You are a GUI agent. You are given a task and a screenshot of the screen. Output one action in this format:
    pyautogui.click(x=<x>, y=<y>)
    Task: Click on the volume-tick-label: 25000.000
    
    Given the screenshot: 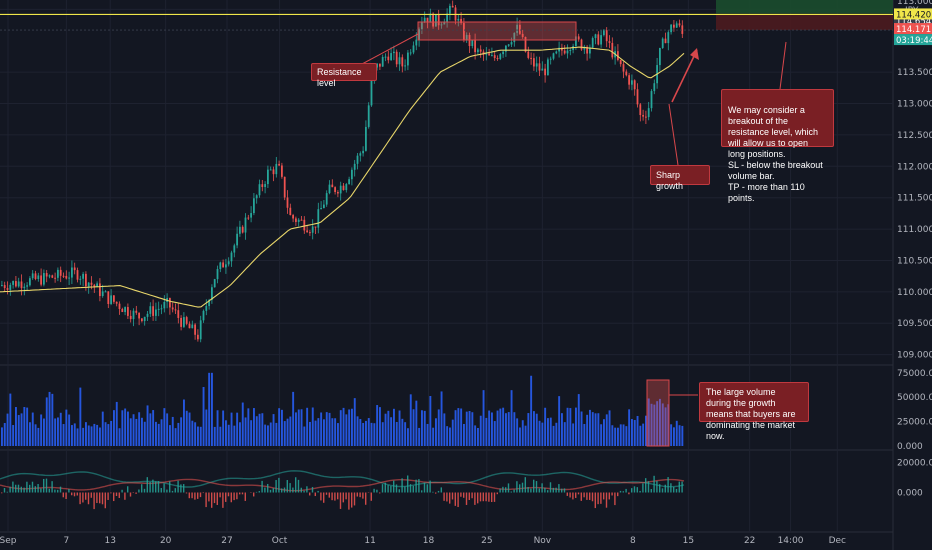 What is the action you would take?
    pyautogui.click(x=914, y=423)
    